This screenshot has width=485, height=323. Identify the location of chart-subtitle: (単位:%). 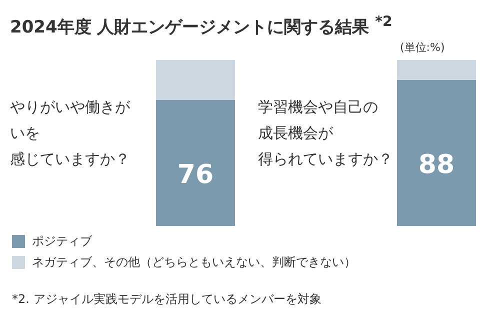
(422, 47).